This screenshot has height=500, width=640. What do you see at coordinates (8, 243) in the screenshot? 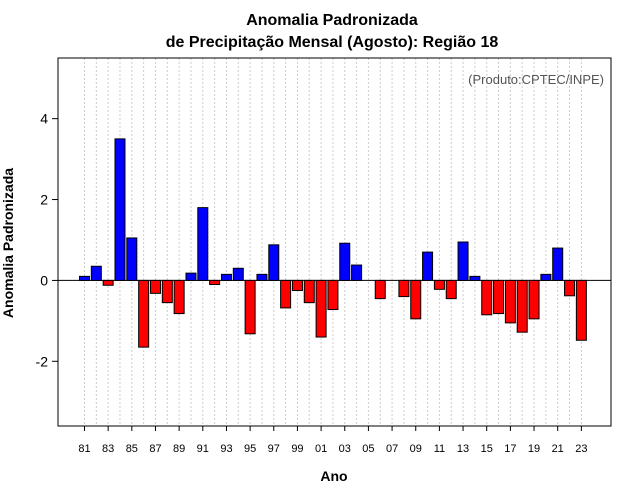
I see `y-axis-label: Anomalia Padronizada` at bounding box center [8, 243].